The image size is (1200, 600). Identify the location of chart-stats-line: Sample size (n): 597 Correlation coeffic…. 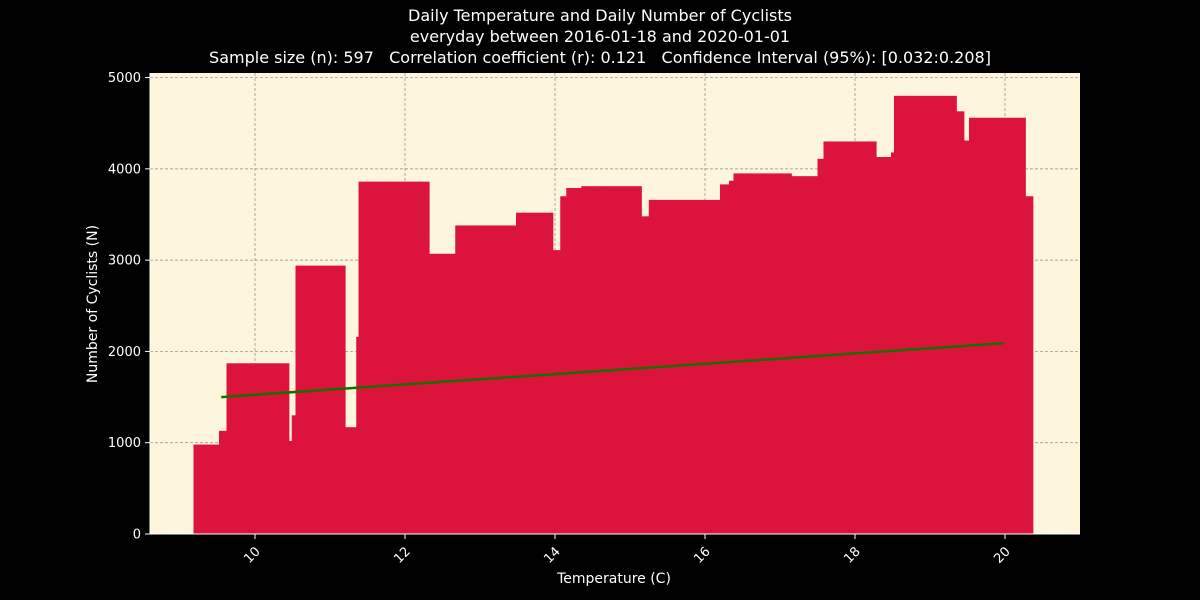
(600, 57).